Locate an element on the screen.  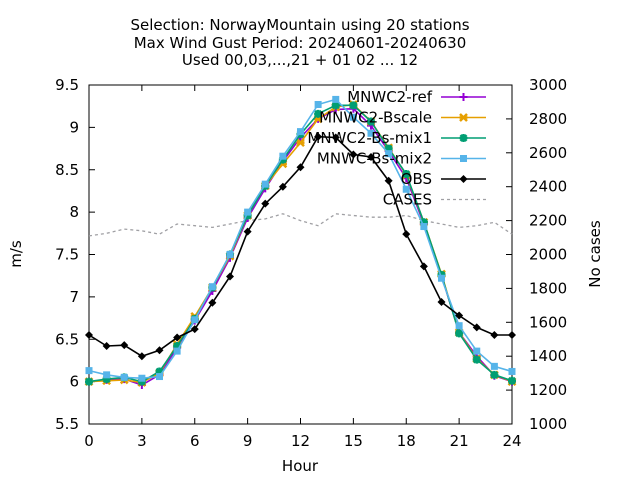
x-tick-label: 0 is located at coordinates (89, 441).